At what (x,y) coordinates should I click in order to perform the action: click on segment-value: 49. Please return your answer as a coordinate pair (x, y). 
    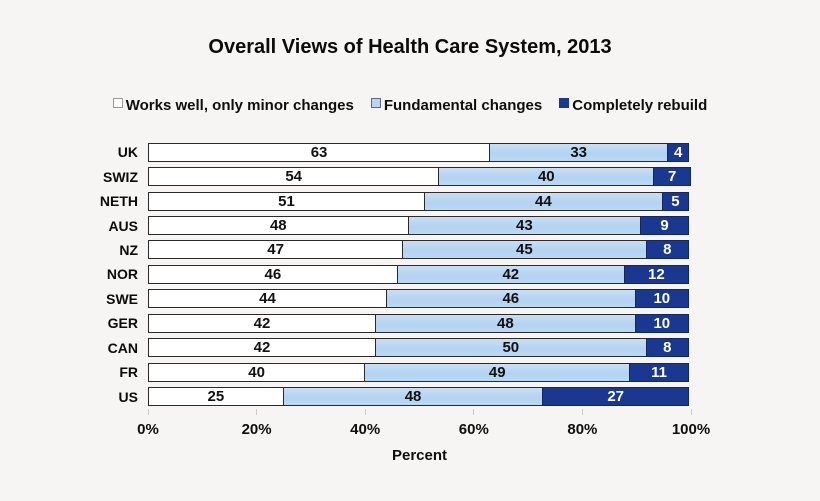
    Looking at the image, I should click on (497, 372).